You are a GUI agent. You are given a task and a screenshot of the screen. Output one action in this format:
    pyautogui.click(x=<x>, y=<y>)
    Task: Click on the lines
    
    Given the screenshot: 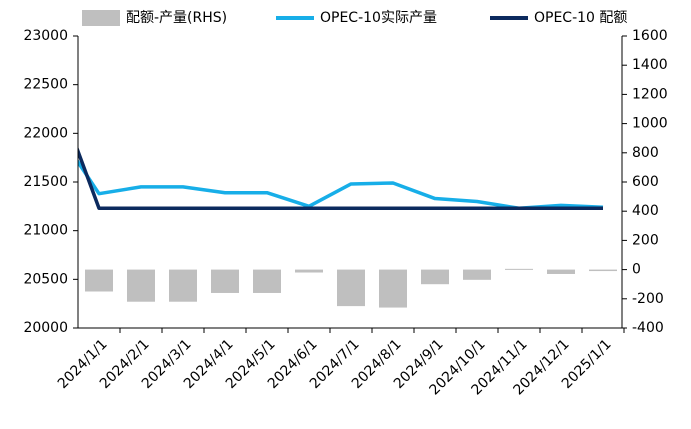 What is the action you would take?
    pyautogui.click(x=341, y=178)
    